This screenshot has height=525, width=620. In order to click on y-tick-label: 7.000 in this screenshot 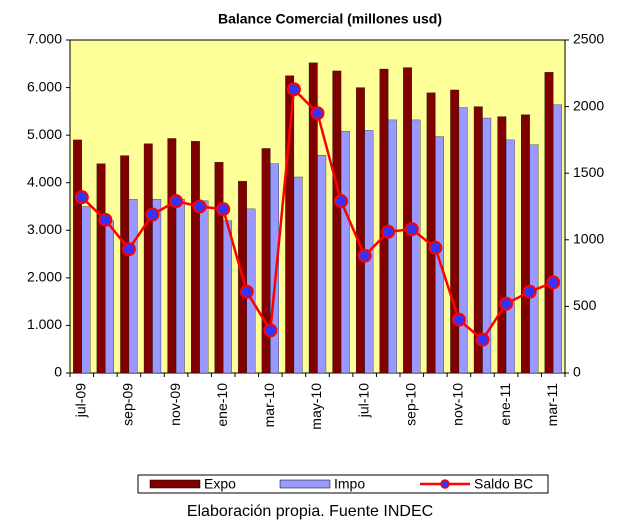, I will do `click(44, 39)`.